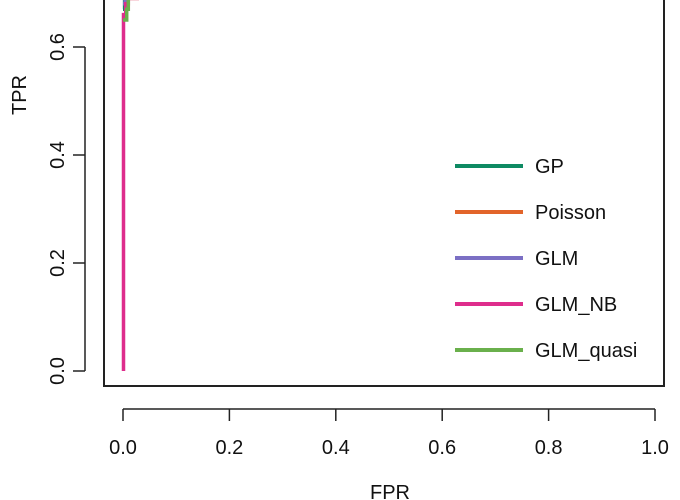  What do you see at coordinates (58, 371) in the screenshot?
I see `y-tick-label: 0.0` at bounding box center [58, 371].